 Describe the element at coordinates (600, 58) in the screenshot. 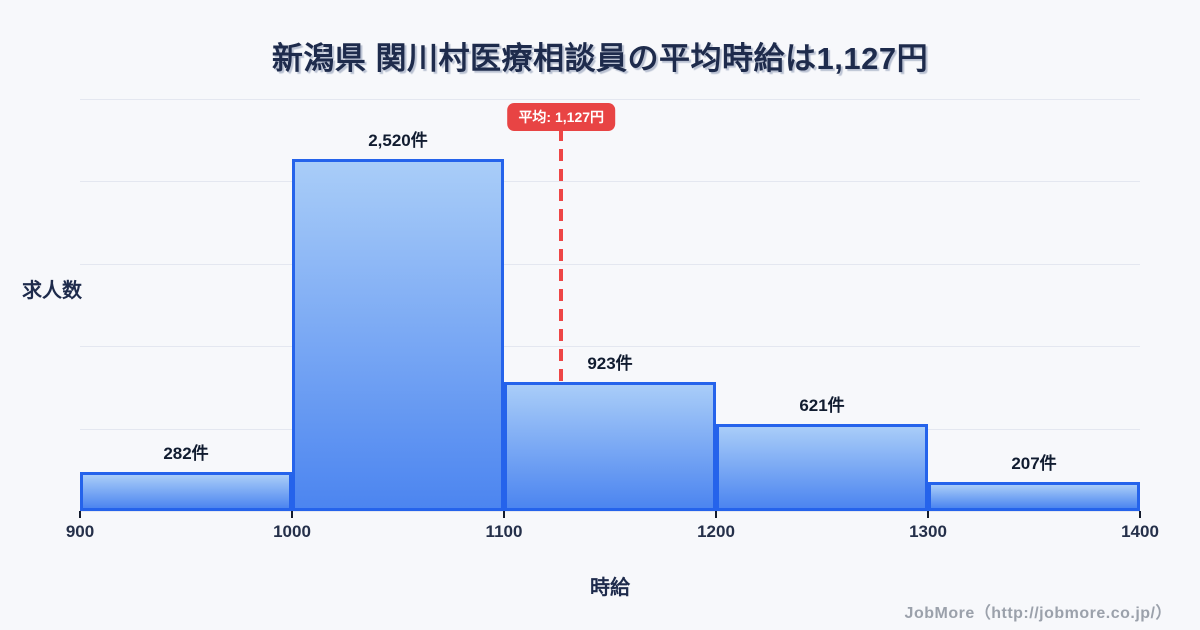

I see `chart-title: 新潟県 関川村医療相談員の平均時給は1,127円` at that location.